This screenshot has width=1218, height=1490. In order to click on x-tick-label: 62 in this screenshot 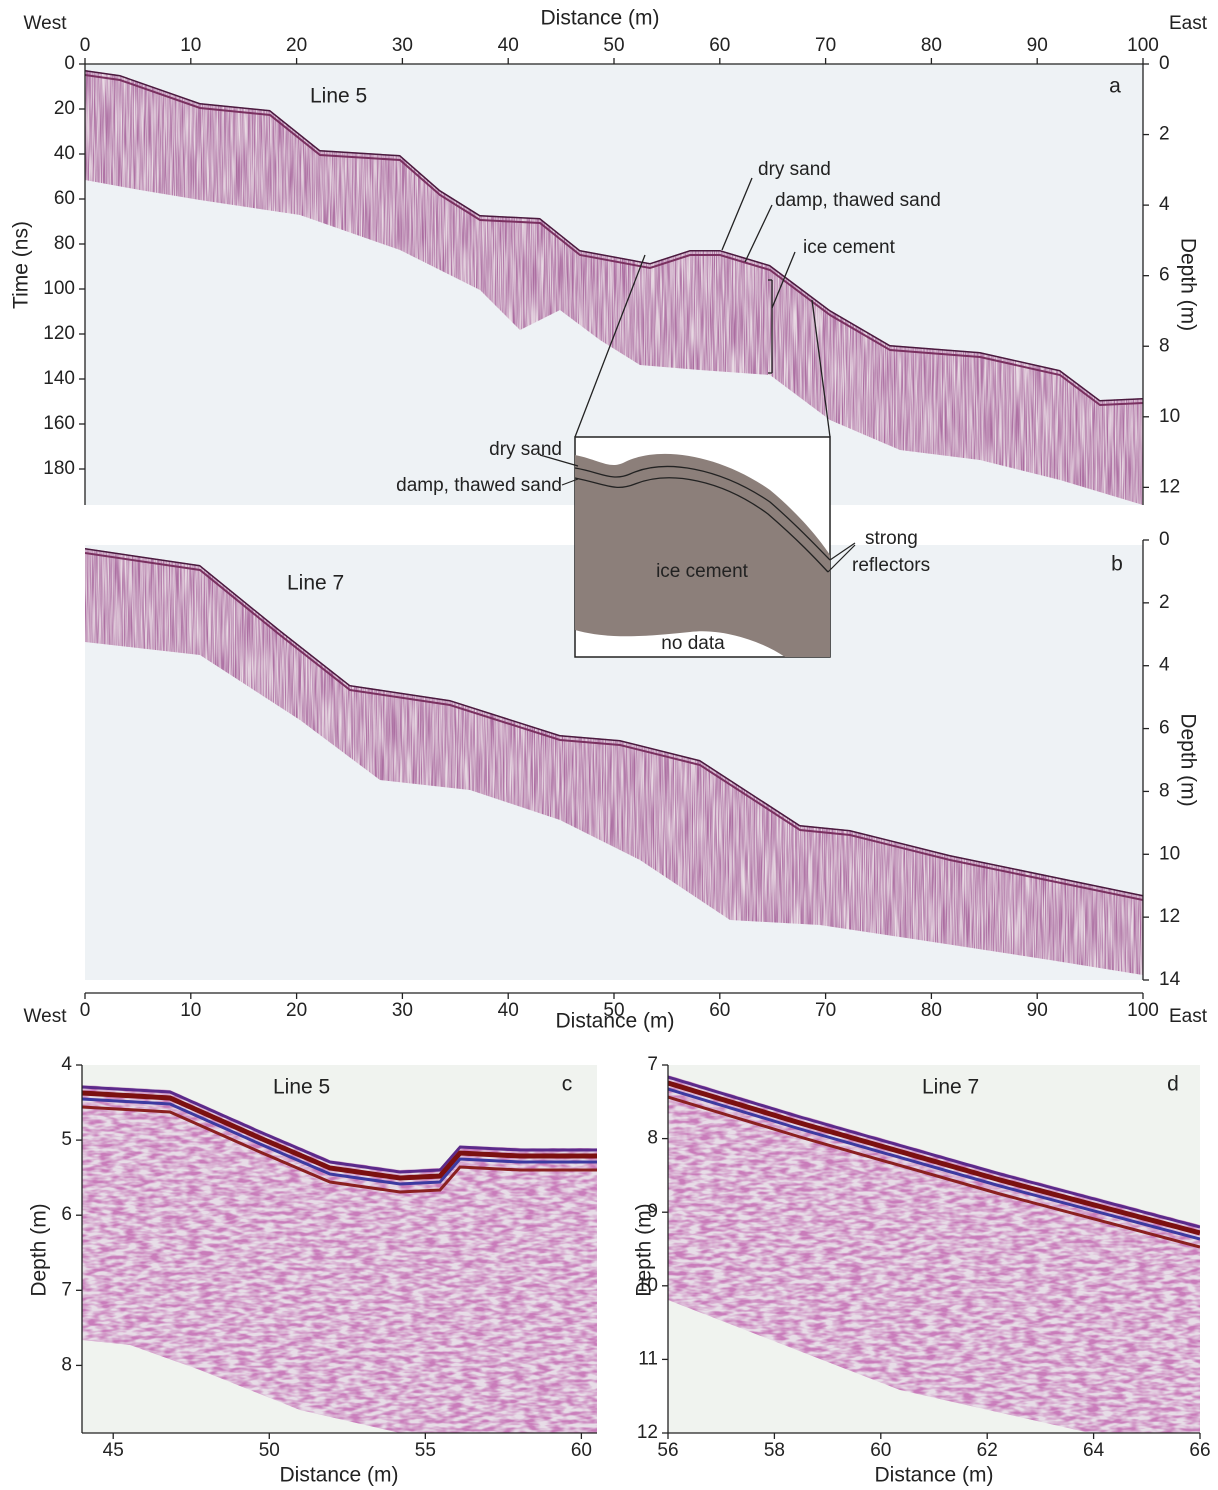, I will do `click(987, 1450)`.